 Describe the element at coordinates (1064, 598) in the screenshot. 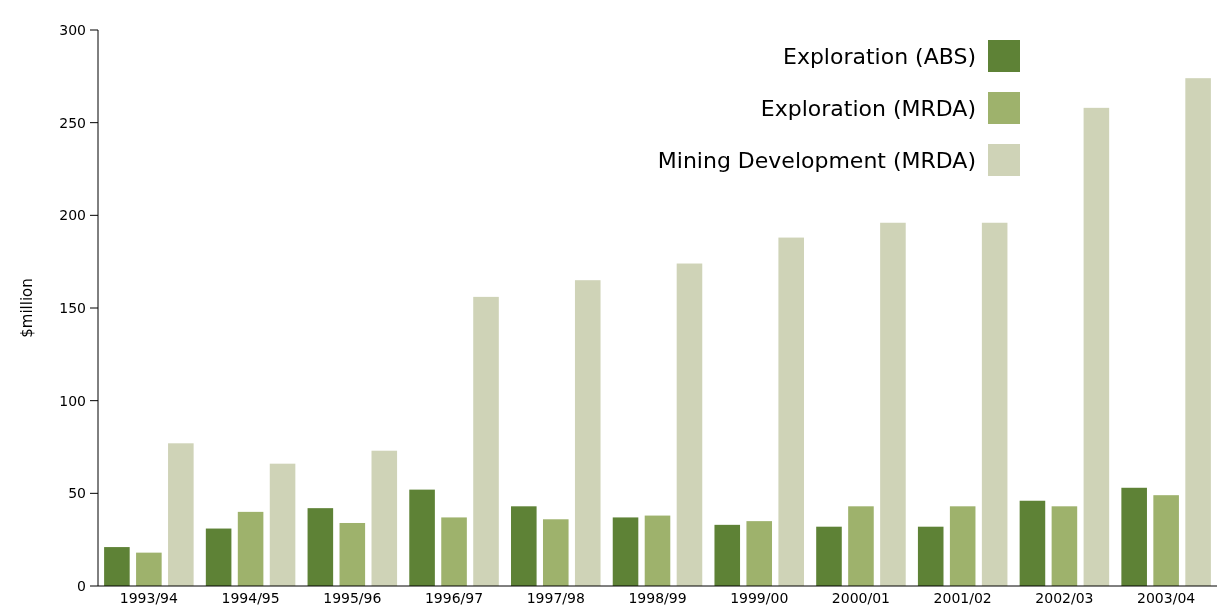

I see `x-tick-label: 2002/03` at that location.